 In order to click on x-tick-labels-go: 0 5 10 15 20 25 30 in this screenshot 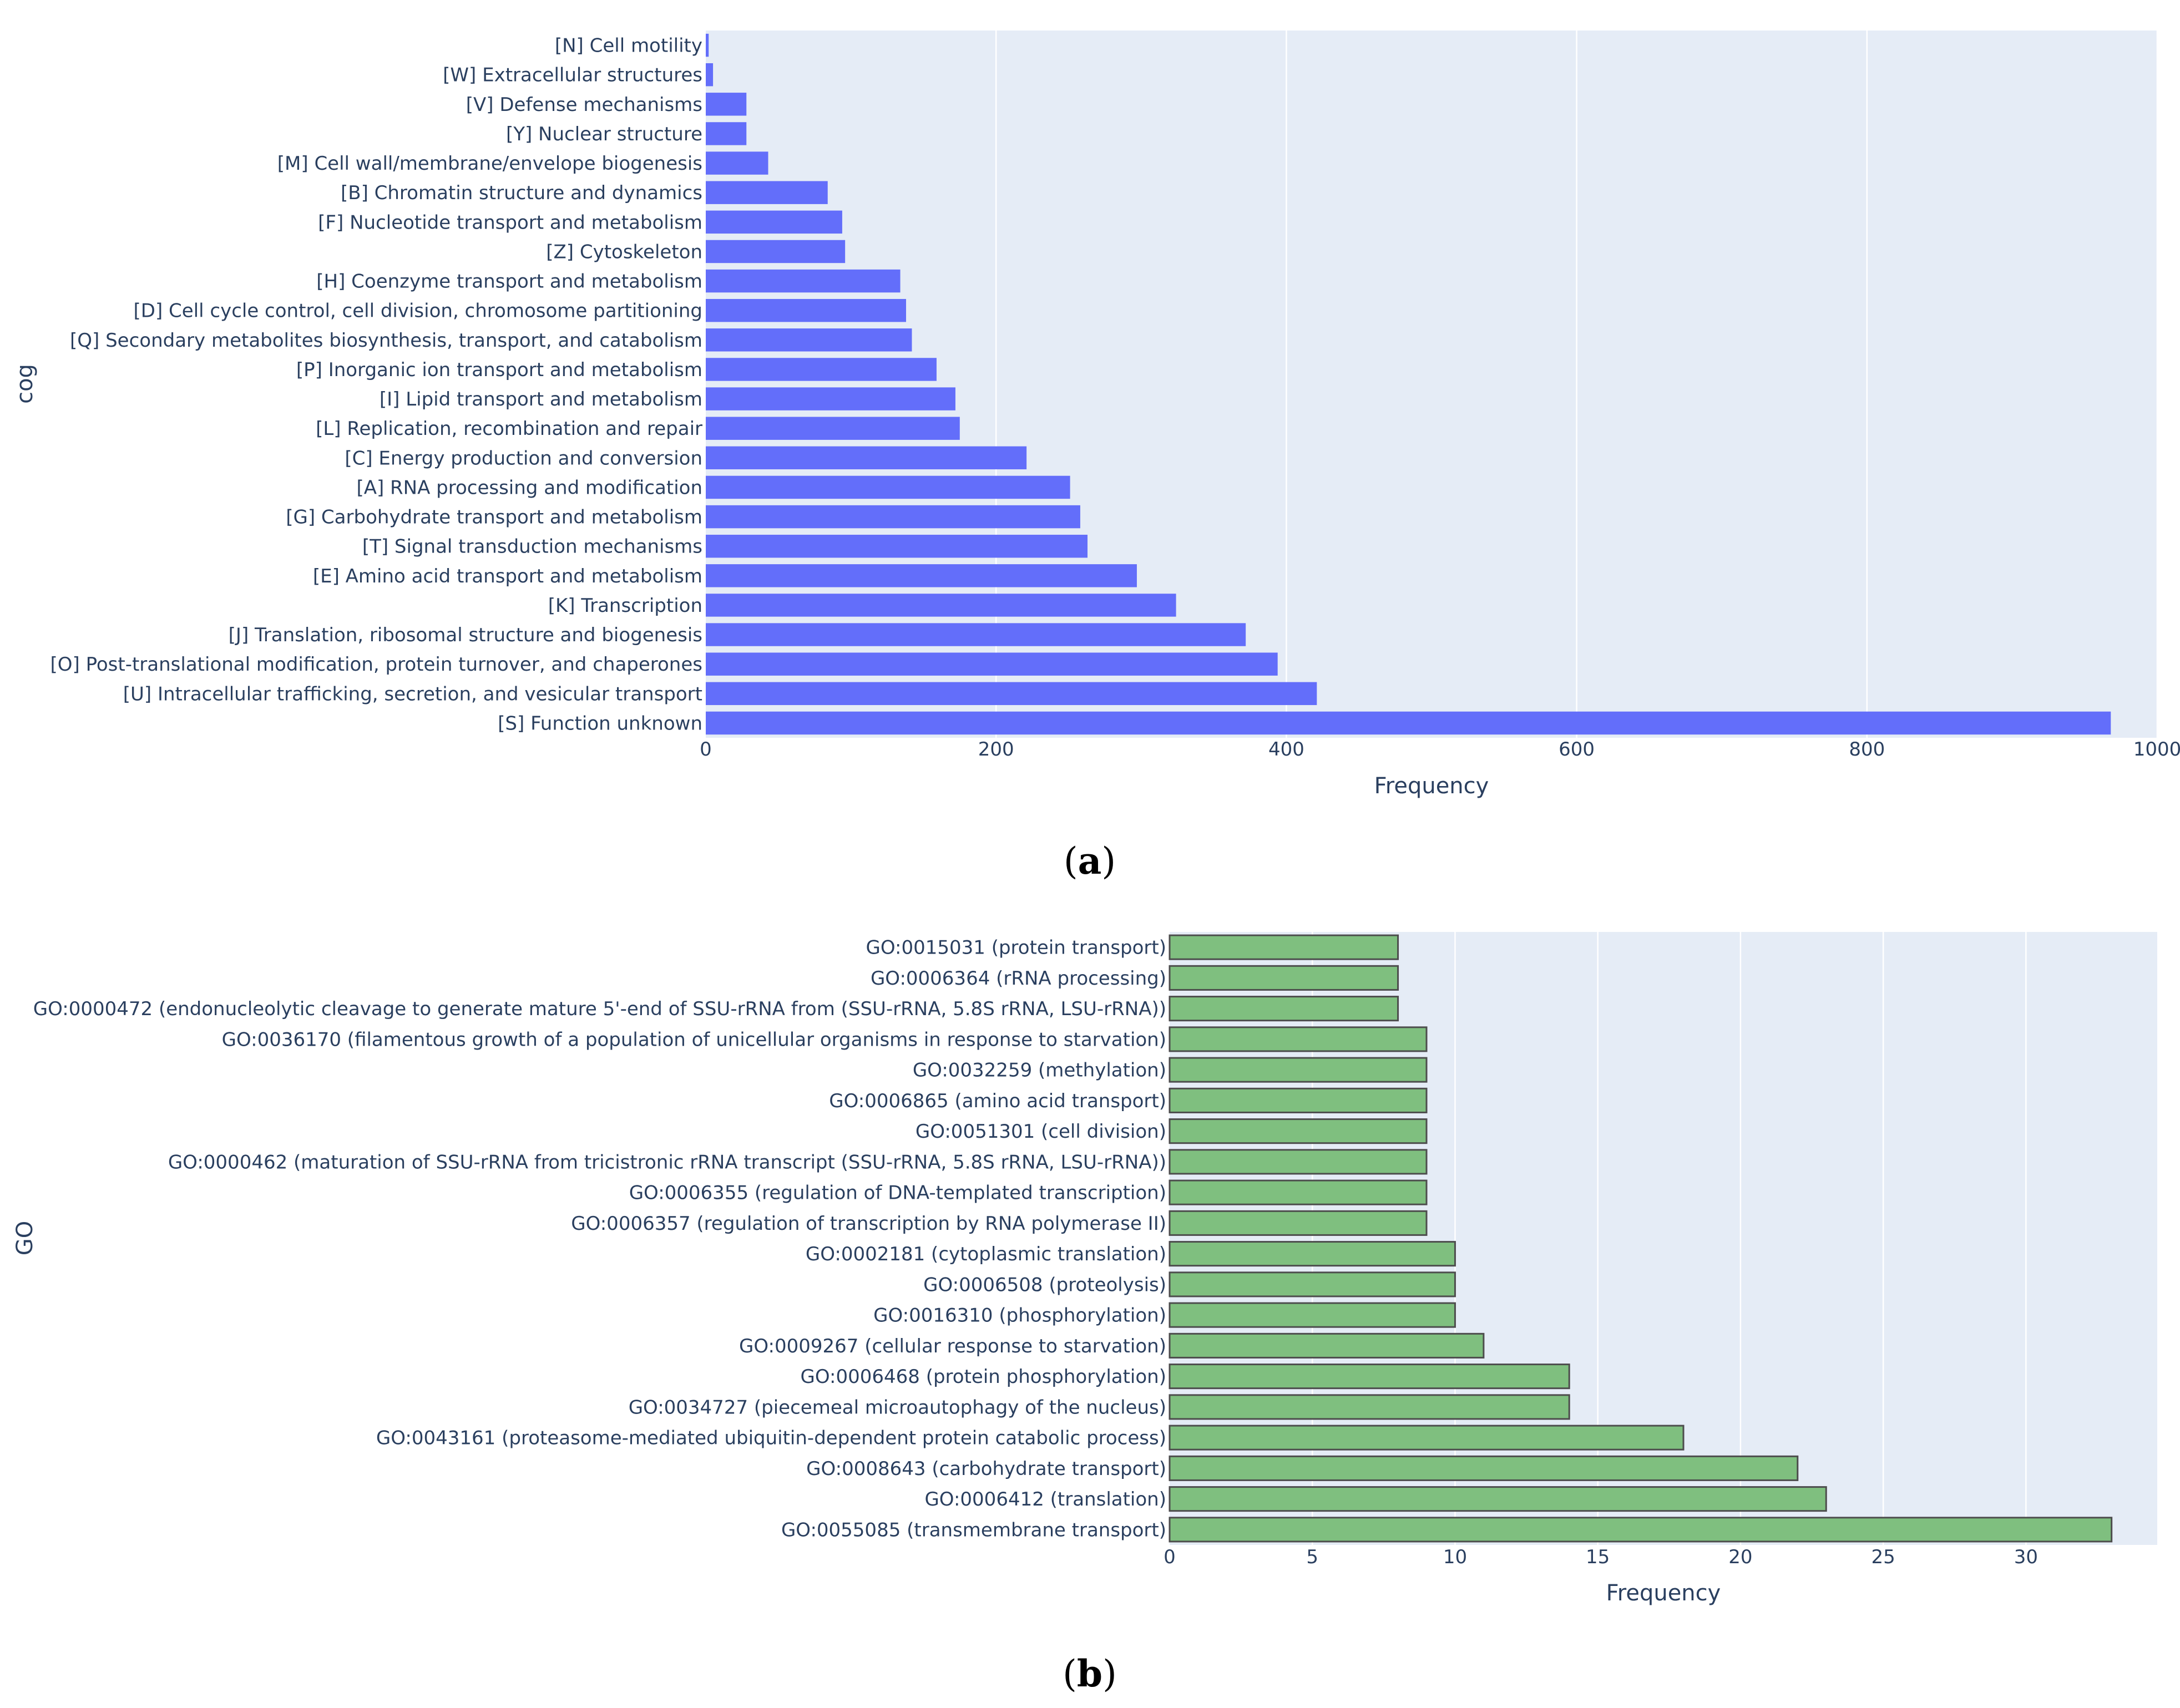, I will do `click(1601, 1557)`.